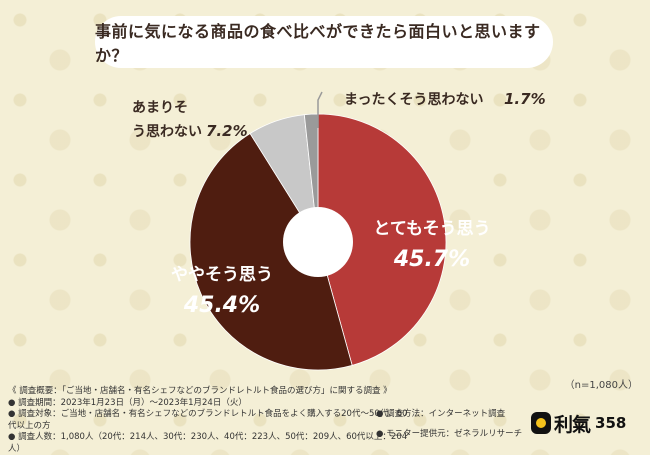 Image resolution: width=650 pixels, height=455 pixels. Describe the element at coordinates (227, 131) in the screenshot. I see `slice-value-label: 7.2%` at that location.